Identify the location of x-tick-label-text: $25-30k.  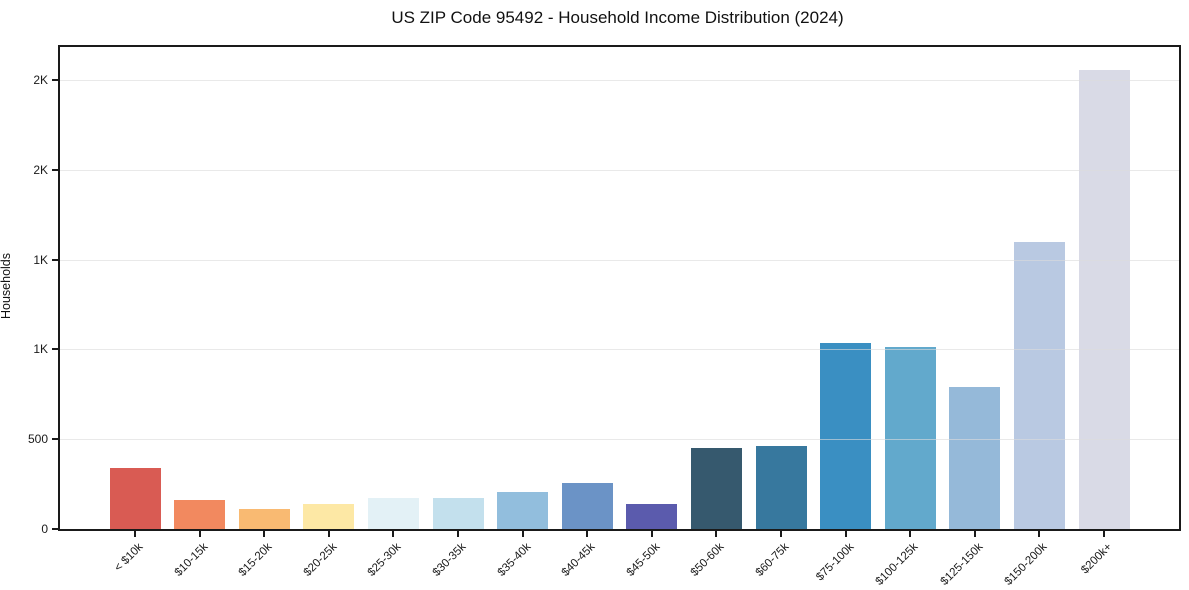
(385, 560).